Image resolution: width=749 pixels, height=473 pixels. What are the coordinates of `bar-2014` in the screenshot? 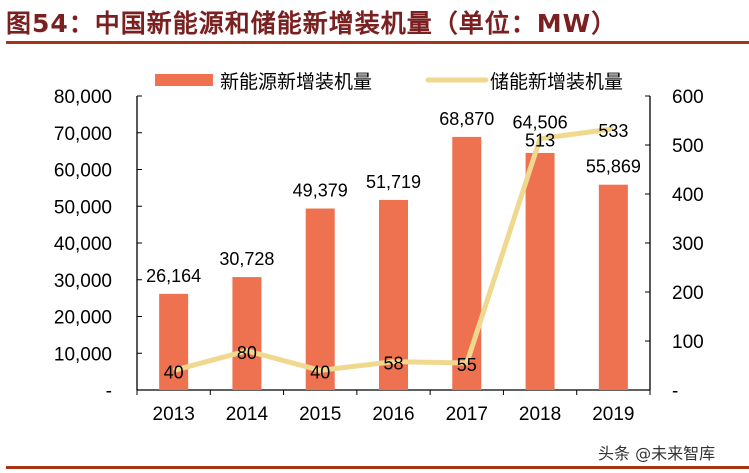 It's located at (247, 333).